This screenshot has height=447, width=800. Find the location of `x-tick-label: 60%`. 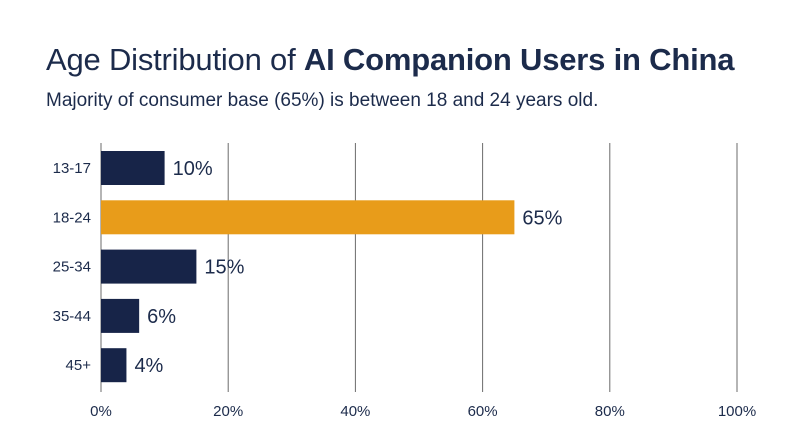

x-tick-label: 60% is located at coordinates (483, 411).